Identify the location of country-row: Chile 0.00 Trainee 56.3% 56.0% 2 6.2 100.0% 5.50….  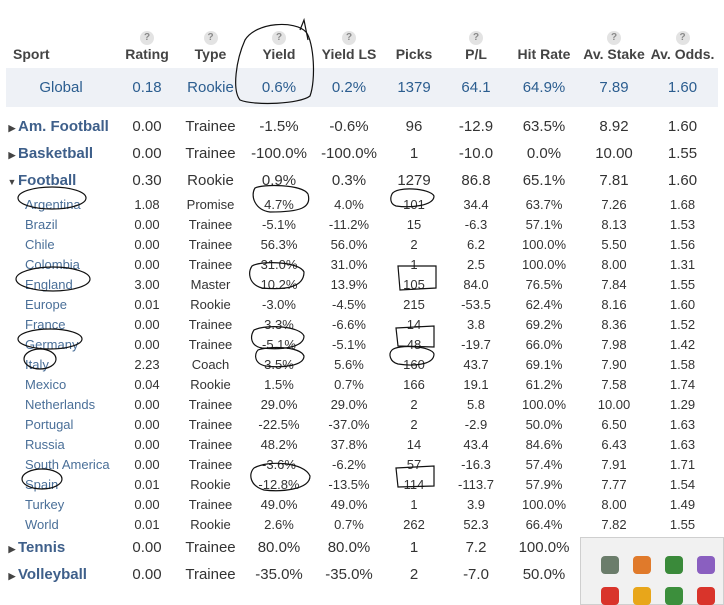
(362, 244).